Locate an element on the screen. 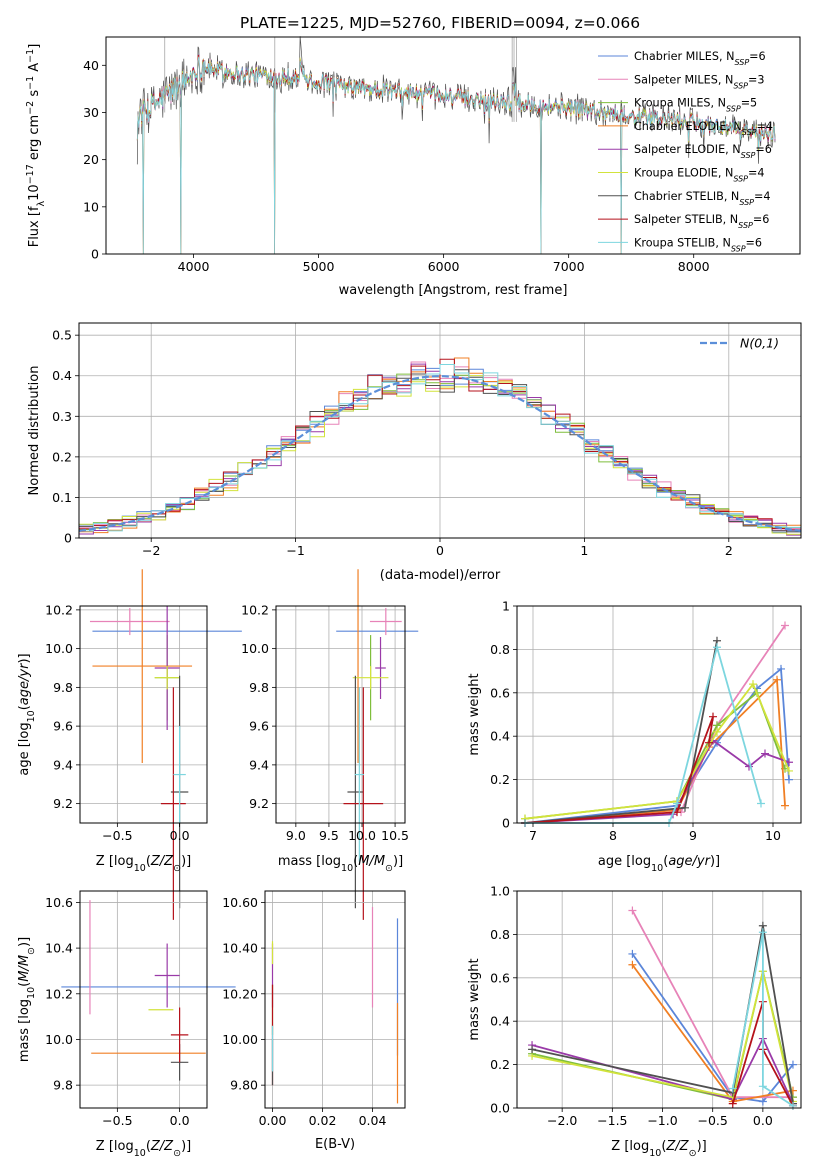 The height and width of the screenshot is (1170, 819). legend-entry: Kroupa STELIB, NSSP=6 is located at coordinates (698, 244).